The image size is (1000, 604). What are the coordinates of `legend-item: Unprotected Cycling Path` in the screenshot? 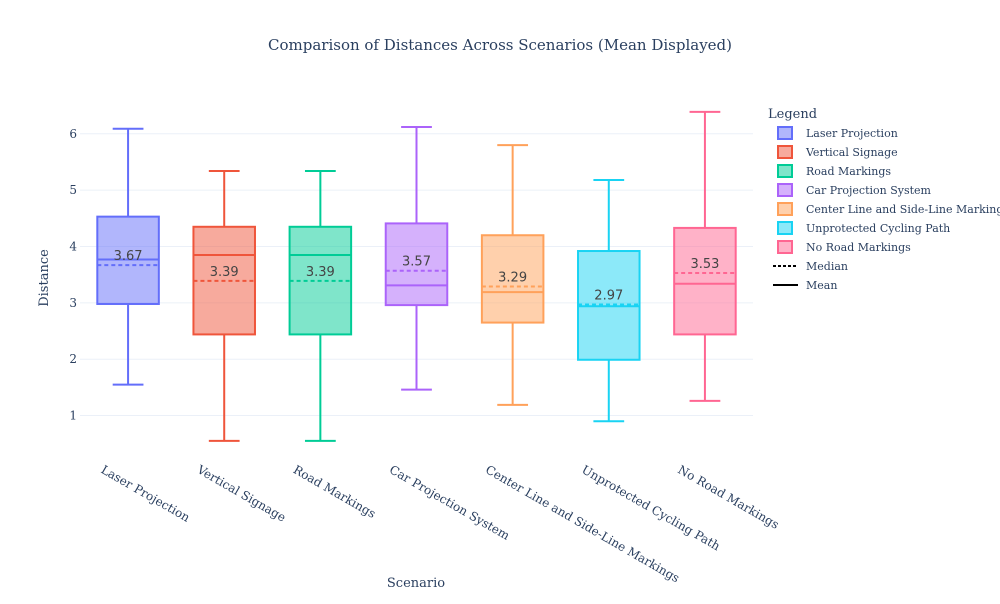 It's located at (863, 228).